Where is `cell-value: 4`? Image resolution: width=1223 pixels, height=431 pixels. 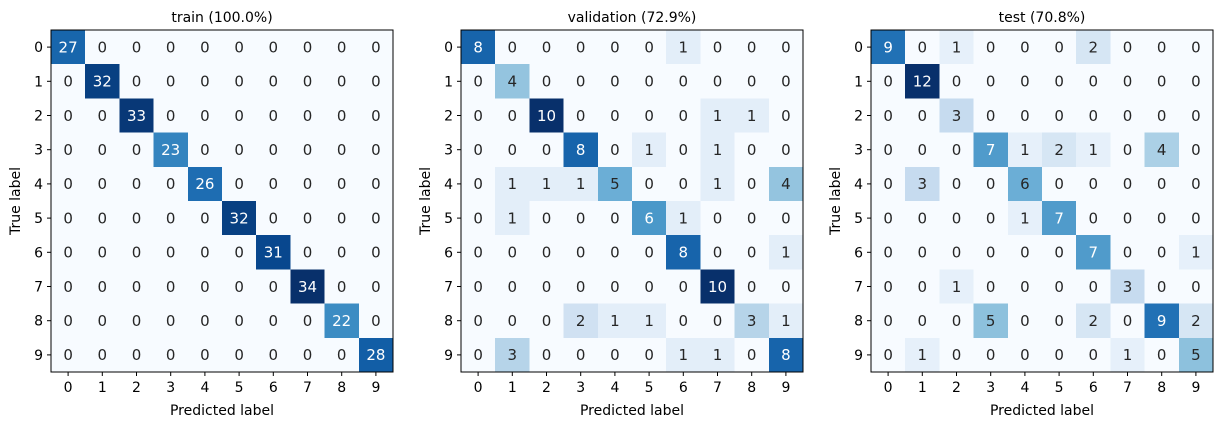
cell-value: 4 is located at coordinates (786, 184).